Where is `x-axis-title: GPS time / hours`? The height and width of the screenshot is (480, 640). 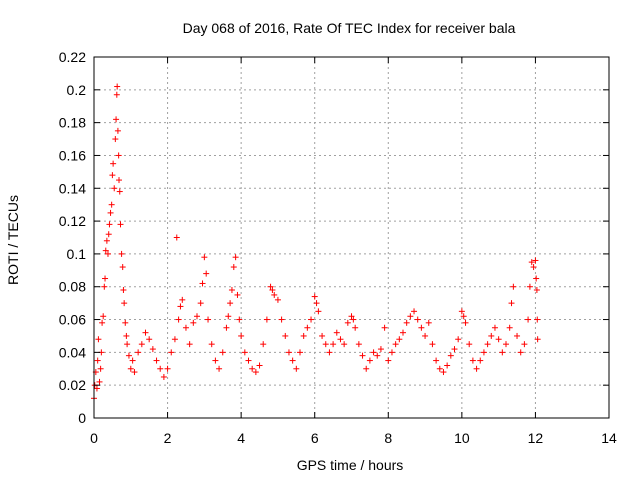 x-axis-title: GPS time / hours is located at coordinates (350, 465).